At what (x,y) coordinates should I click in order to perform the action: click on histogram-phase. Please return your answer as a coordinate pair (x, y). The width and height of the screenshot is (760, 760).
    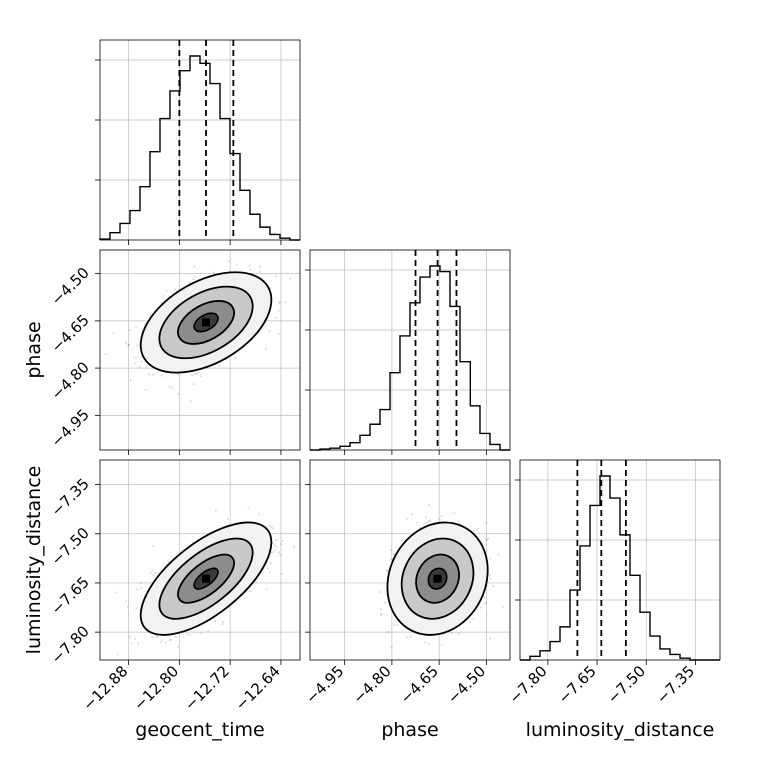
    Looking at the image, I should click on (410, 358).